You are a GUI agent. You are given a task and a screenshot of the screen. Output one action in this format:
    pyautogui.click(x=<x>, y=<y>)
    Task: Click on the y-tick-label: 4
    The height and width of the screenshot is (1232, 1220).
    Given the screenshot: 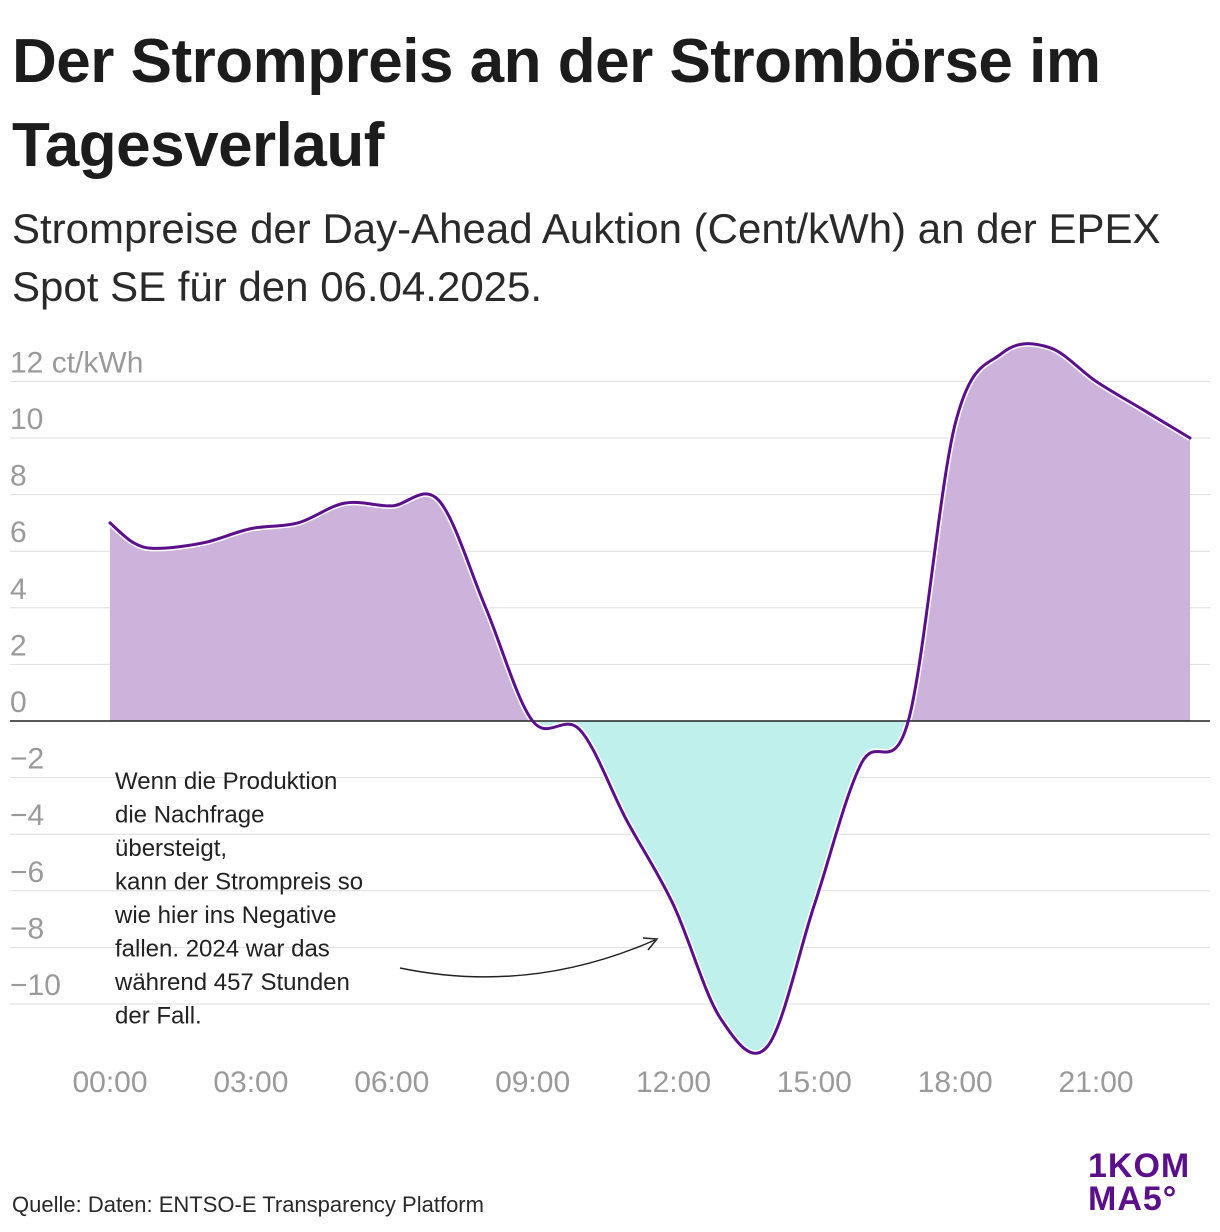 What is the action you would take?
    pyautogui.click(x=18, y=589)
    